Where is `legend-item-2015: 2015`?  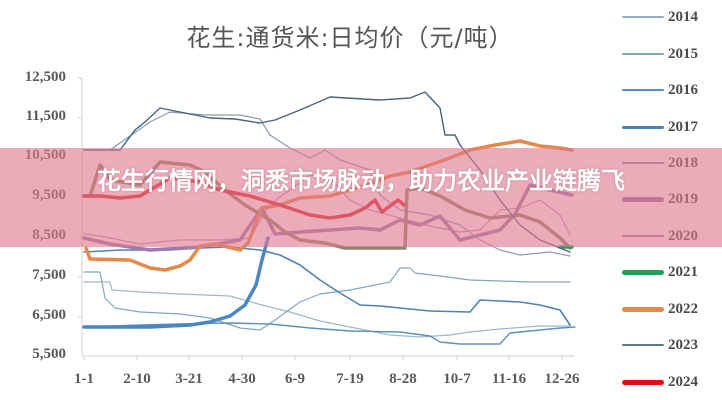 legend-item-2015: 2015 is located at coordinates (660, 54).